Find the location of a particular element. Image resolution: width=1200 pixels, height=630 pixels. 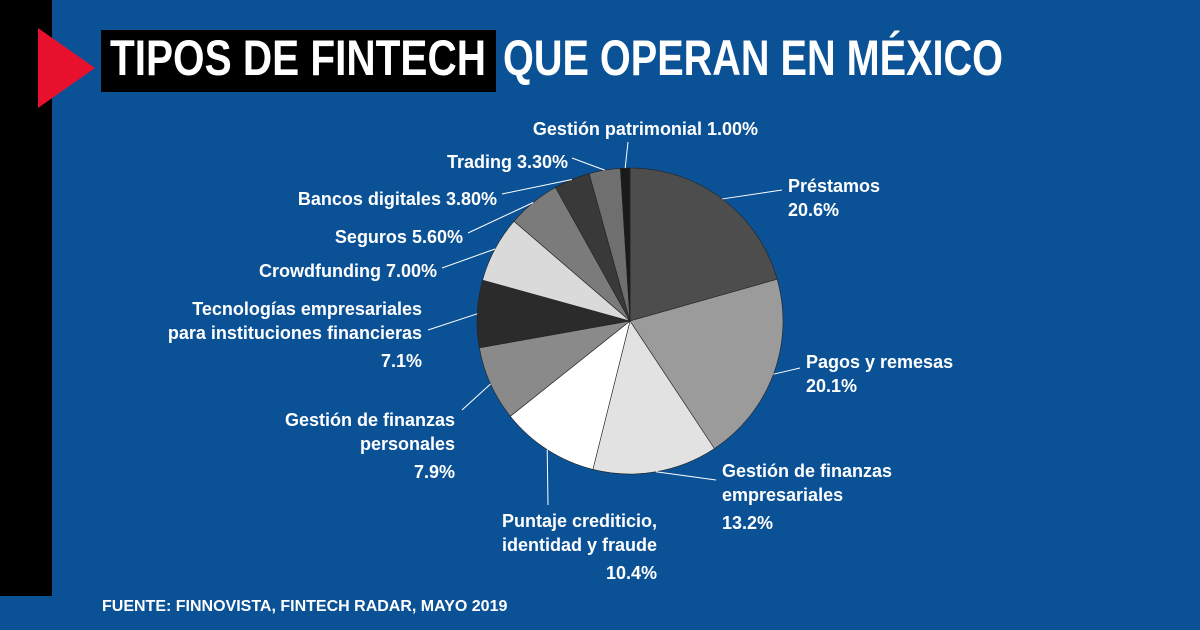

slice-label: Bancos digitales 3.80% is located at coordinates (397, 199).